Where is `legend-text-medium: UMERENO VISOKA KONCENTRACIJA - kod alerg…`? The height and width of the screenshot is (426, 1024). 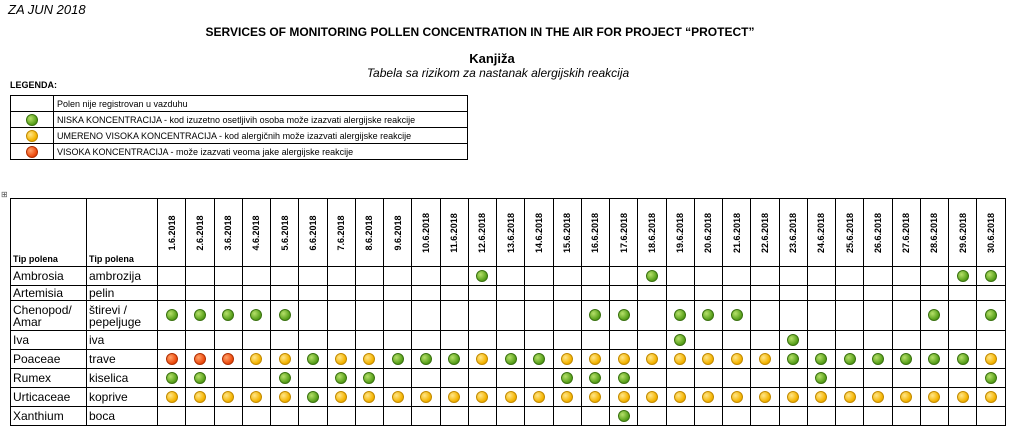 legend-text-medium: UMERENO VISOKA KONCENTRACIJA - kod alerg… is located at coordinates (260, 135).